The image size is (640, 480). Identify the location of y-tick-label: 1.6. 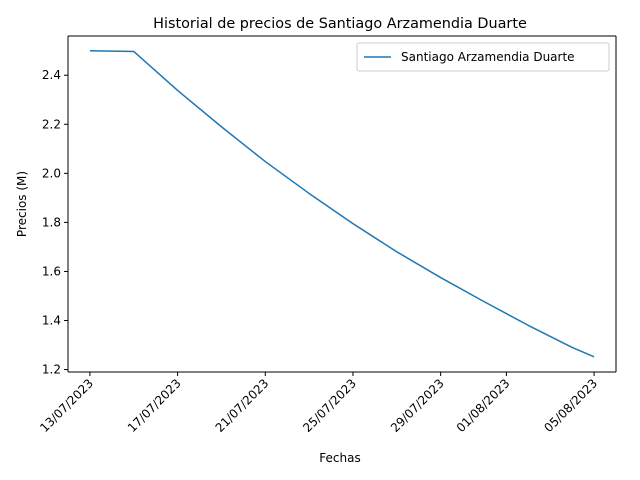
(51, 271).